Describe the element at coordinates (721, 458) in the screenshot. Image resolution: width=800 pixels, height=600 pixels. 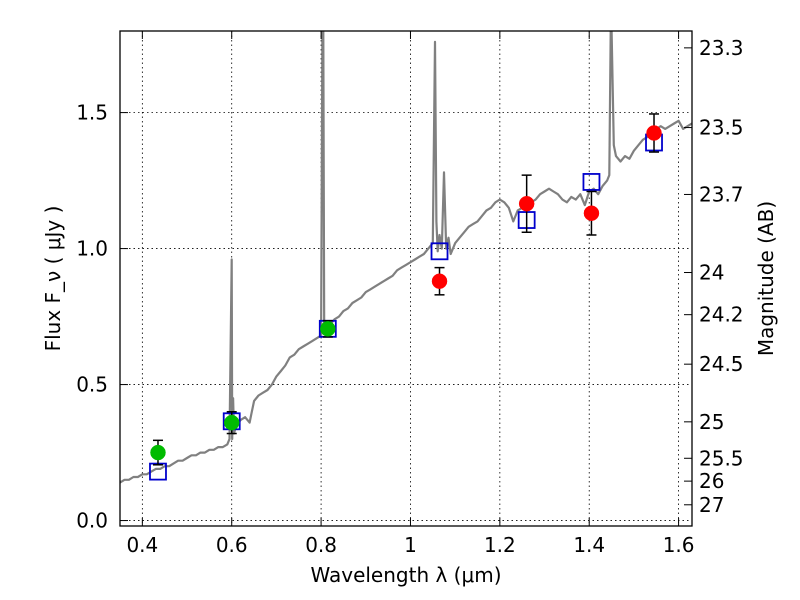
I see `right-tick-label: 25.5` at that location.